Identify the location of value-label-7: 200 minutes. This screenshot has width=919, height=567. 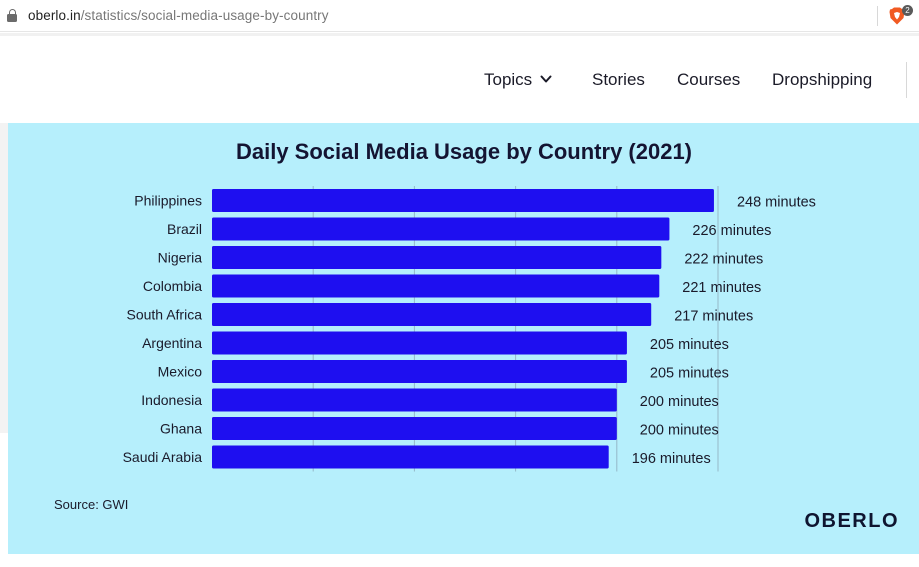
(679, 402).